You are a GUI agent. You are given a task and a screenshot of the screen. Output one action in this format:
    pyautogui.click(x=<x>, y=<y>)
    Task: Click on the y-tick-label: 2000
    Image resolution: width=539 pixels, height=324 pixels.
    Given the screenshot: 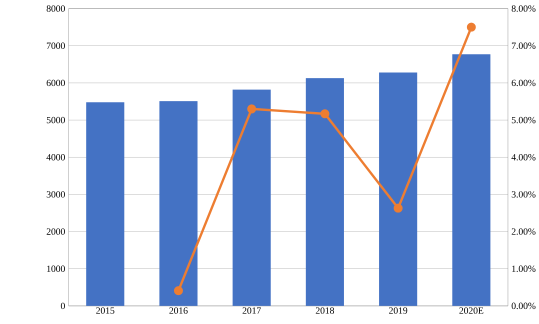 What is the action you would take?
    pyautogui.click(x=55, y=231)
    